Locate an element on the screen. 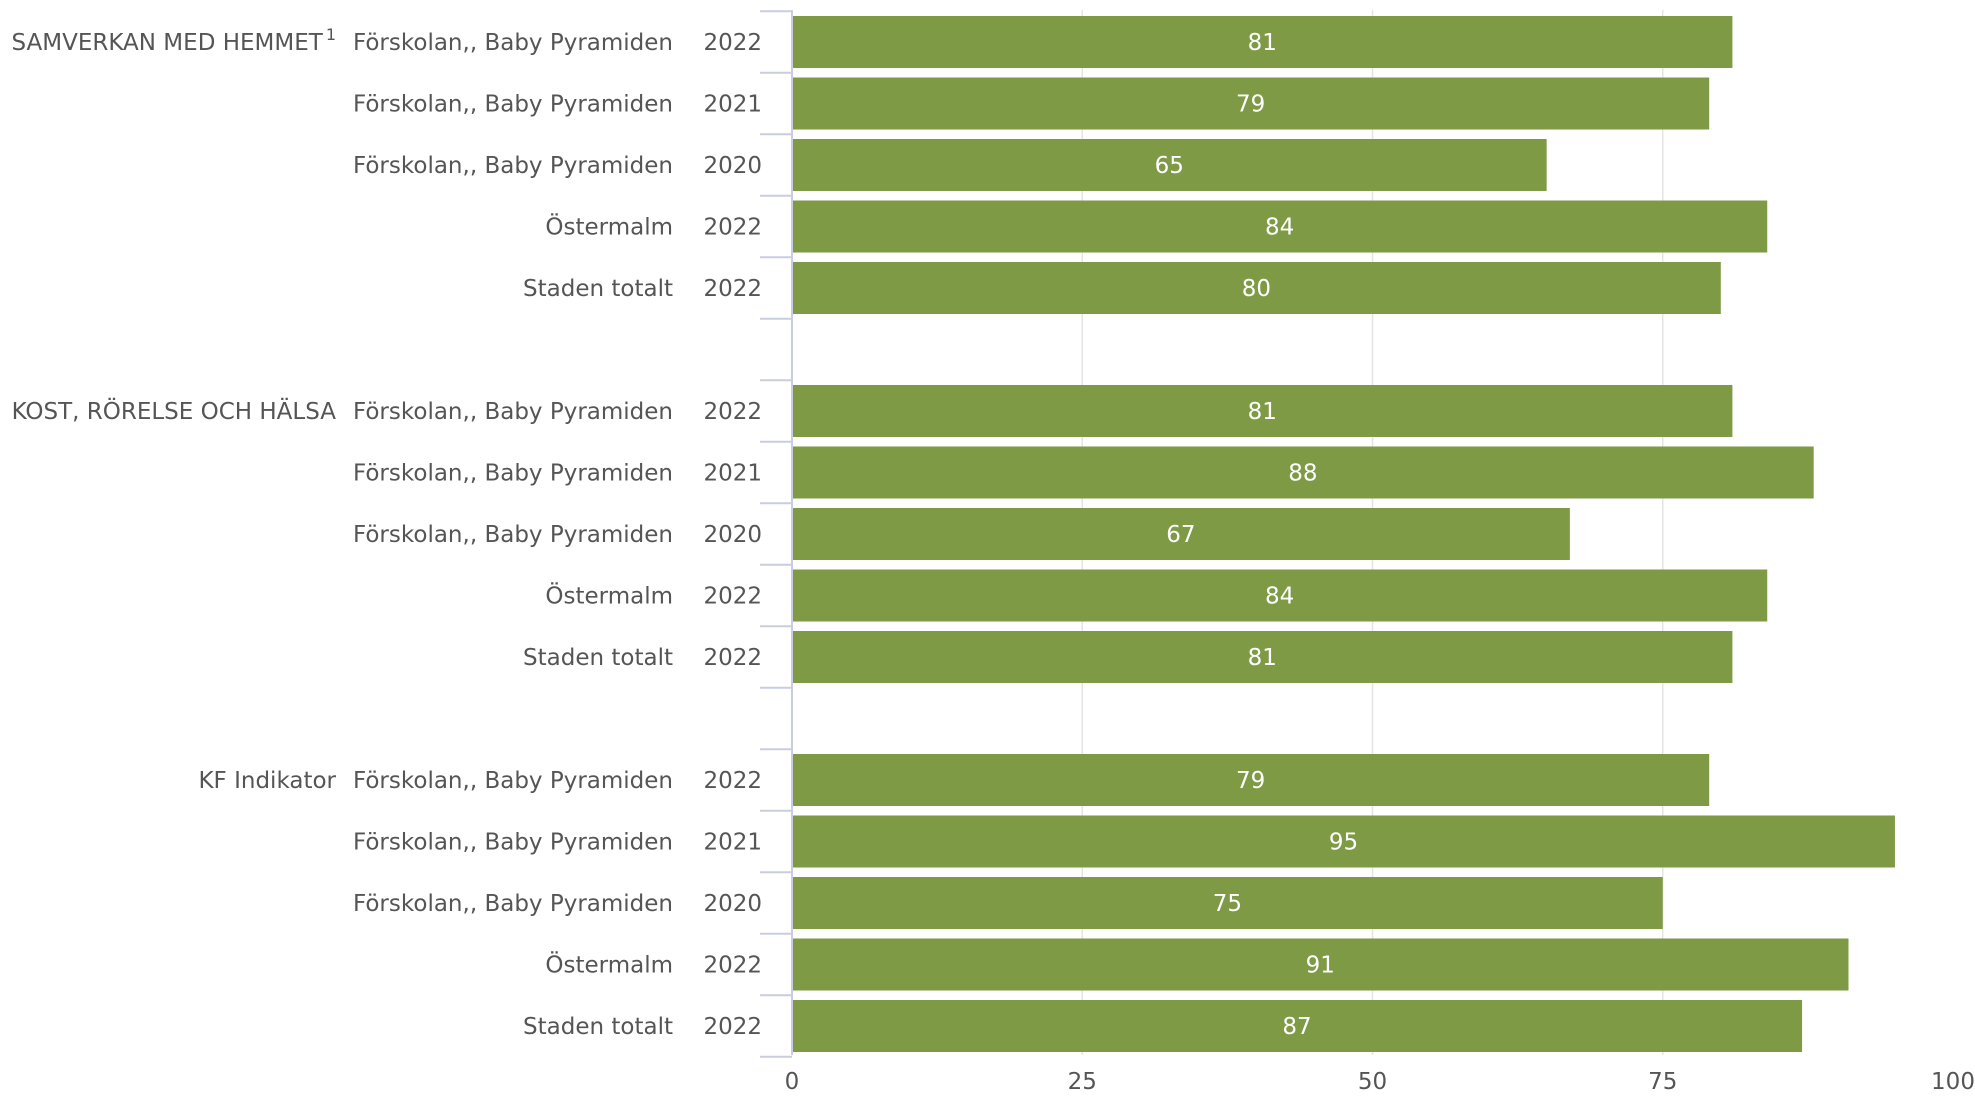  x-tick-label: 0 is located at coordinates (792, 1082).